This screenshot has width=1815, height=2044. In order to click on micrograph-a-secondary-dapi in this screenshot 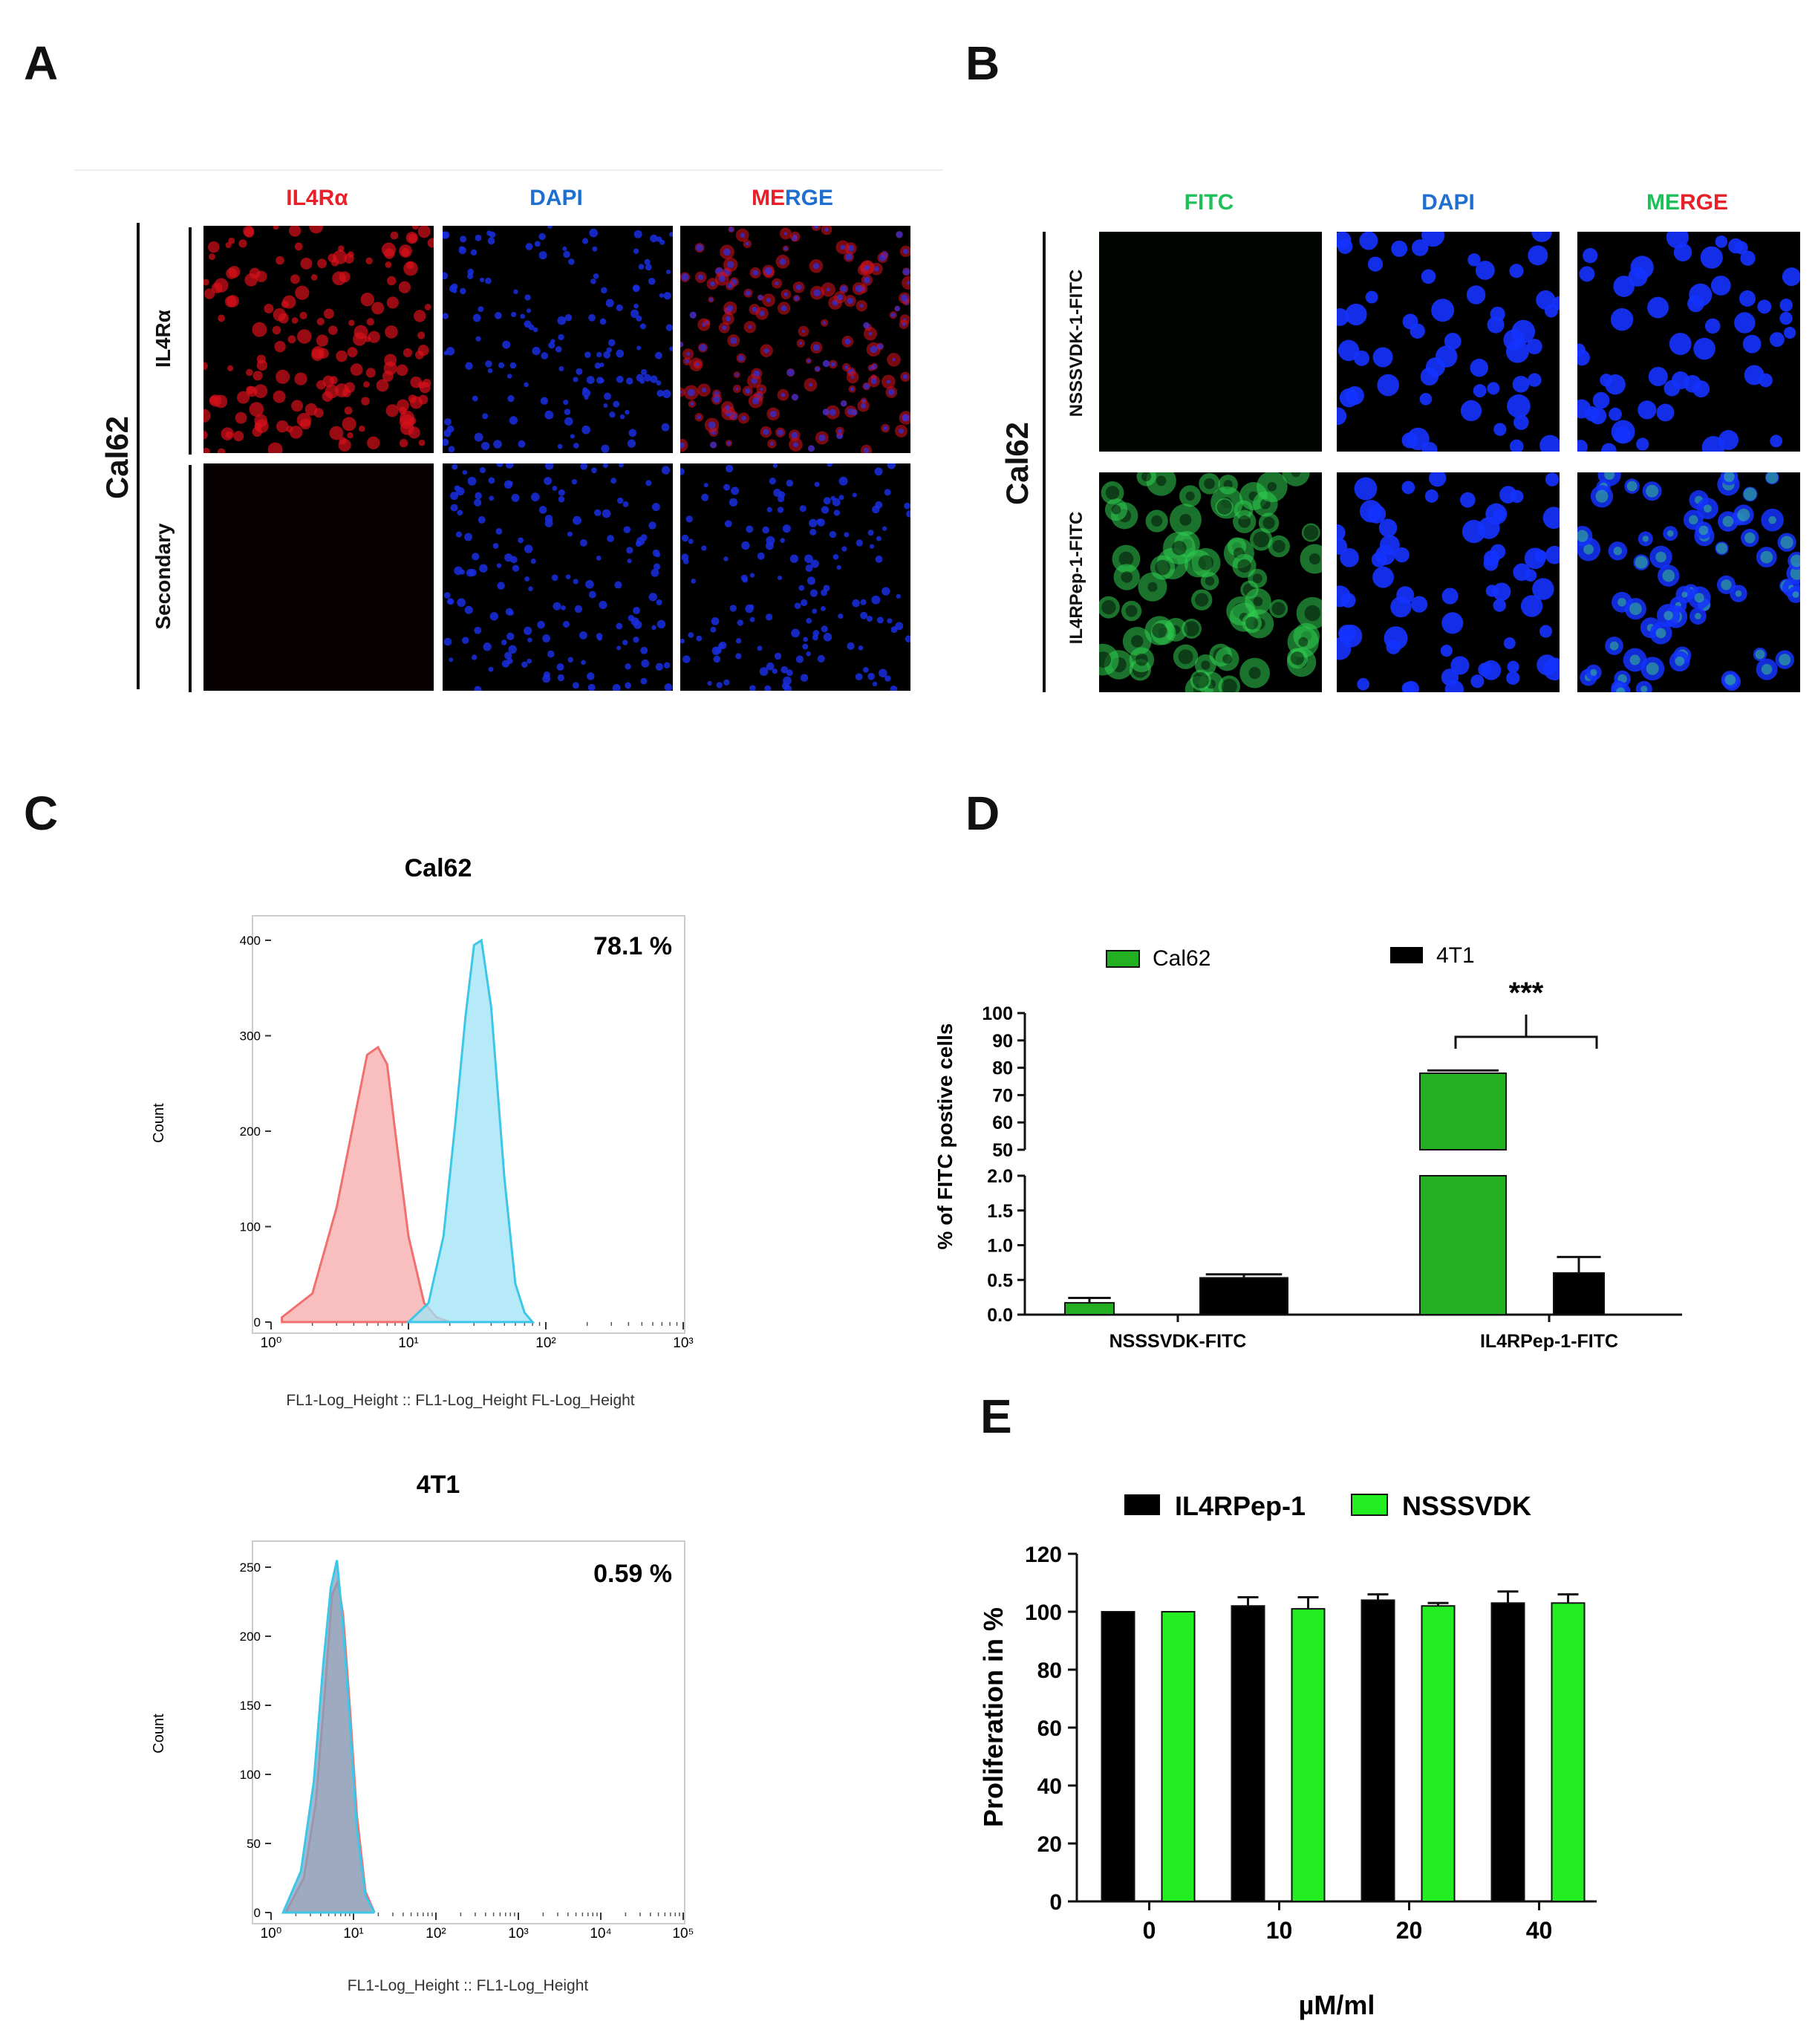, I will do `click(558, 577)`.